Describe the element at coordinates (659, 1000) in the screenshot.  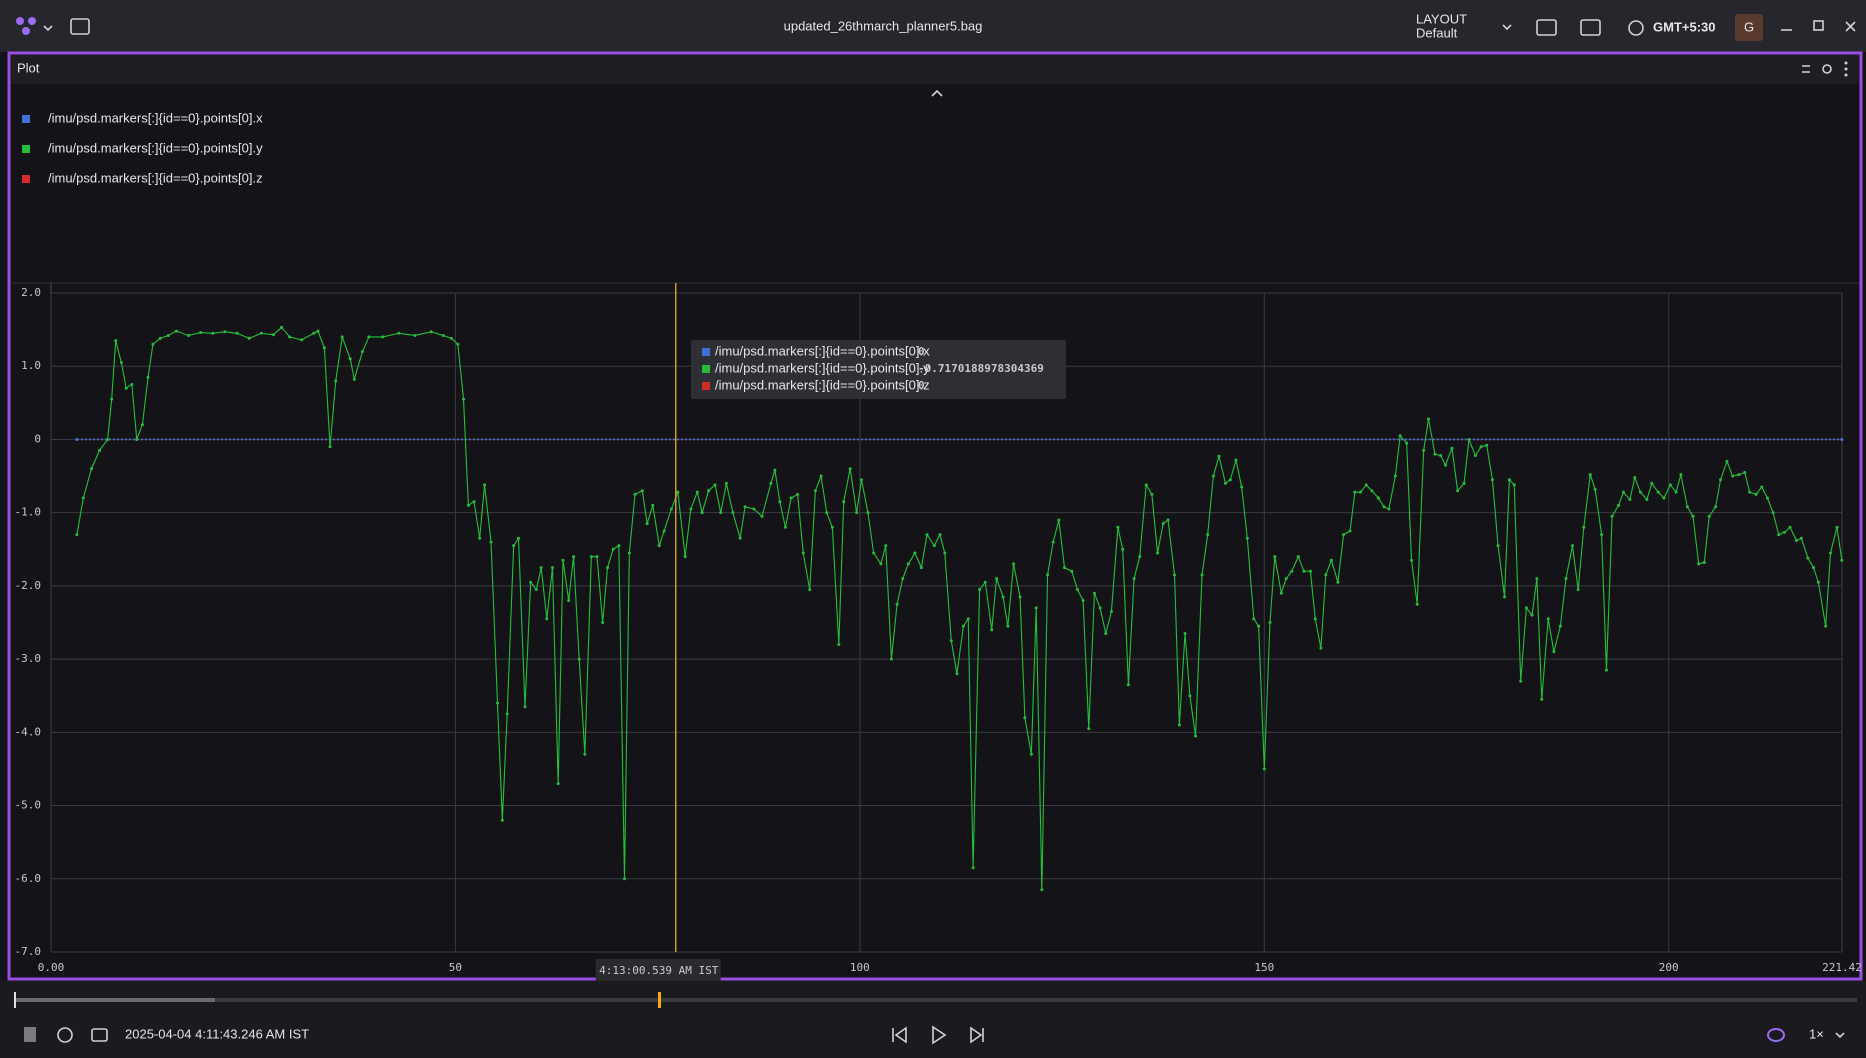
I see `scrubber-playhead` at that location.